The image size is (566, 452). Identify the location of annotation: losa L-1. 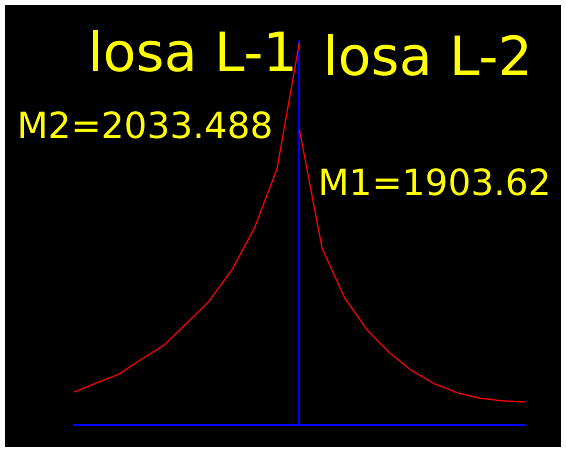
(193, 52).